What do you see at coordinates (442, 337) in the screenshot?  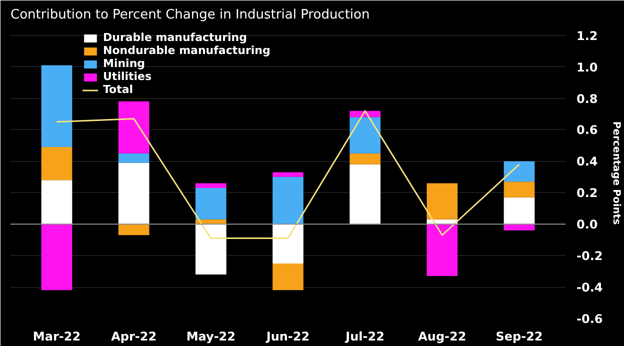 I see `x-tick-label: Aug-22` at bounding box center [442, 337].